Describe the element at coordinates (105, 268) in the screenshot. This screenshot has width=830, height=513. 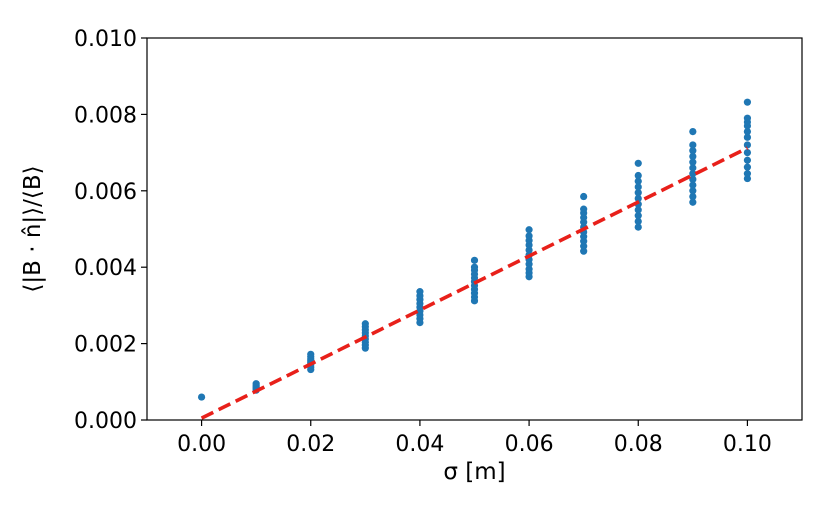
I see `y-tick-label: 0.004` at that location.